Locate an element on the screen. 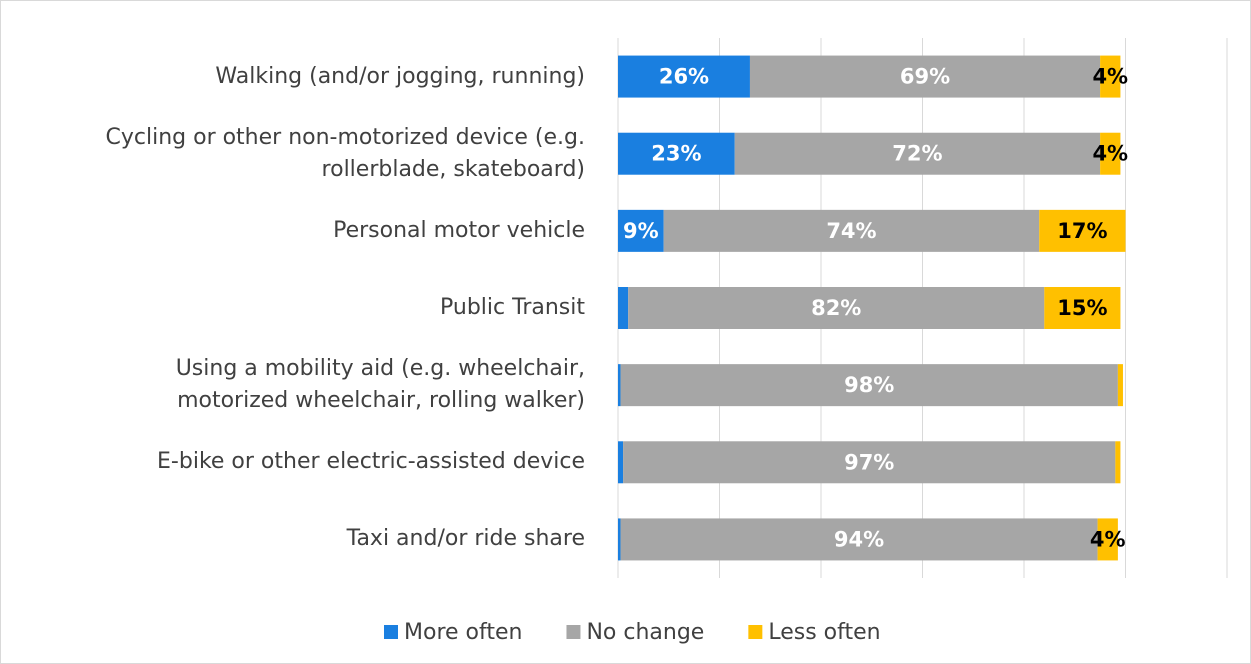 This screenshot has width=1251, height=664. data-label: 15% is located at coordinates (1082, 308).